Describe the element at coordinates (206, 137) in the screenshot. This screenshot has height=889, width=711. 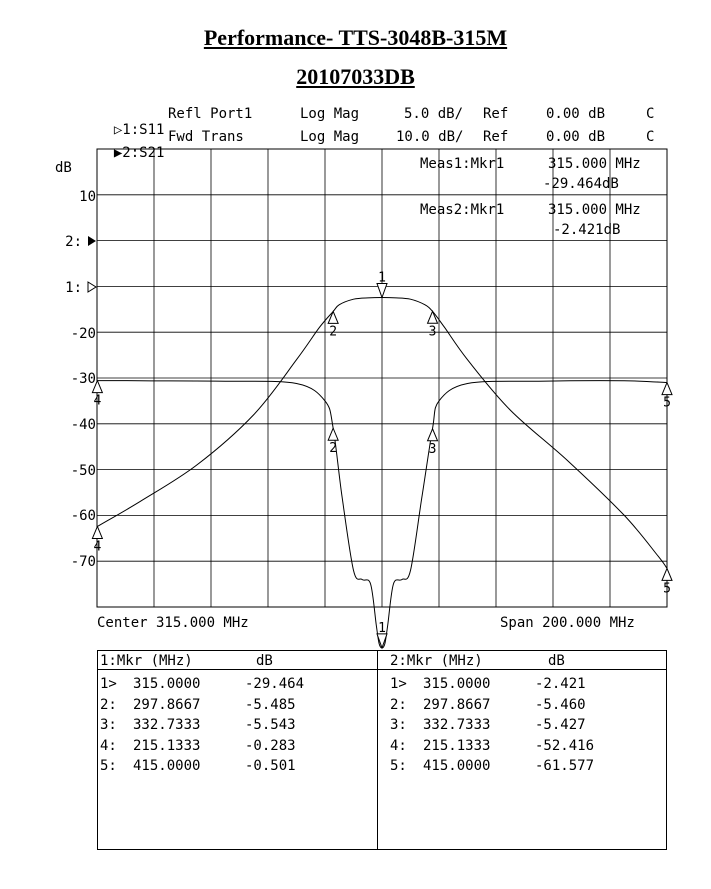
I see `trace-name: Fwd Trans` at that location.